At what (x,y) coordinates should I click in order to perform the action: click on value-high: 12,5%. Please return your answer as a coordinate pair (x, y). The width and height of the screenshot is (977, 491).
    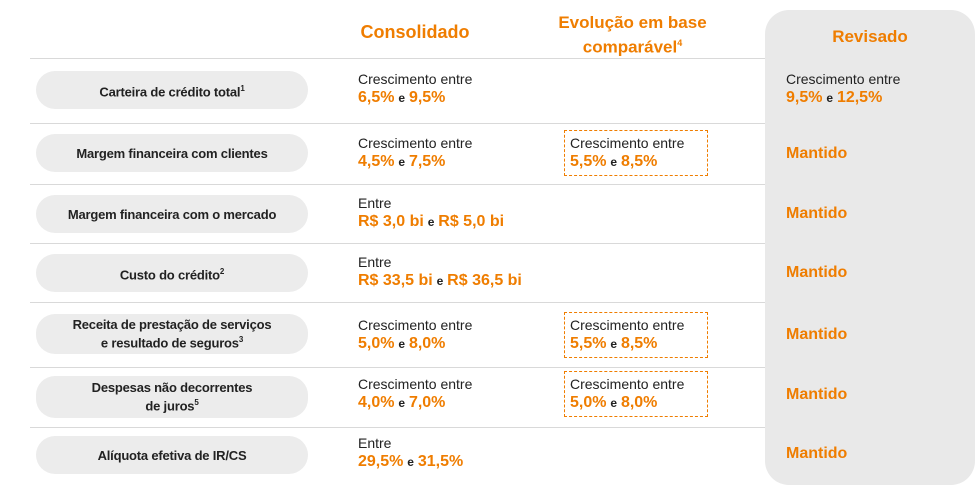
    Looking at the image, I should click on (859, 97).